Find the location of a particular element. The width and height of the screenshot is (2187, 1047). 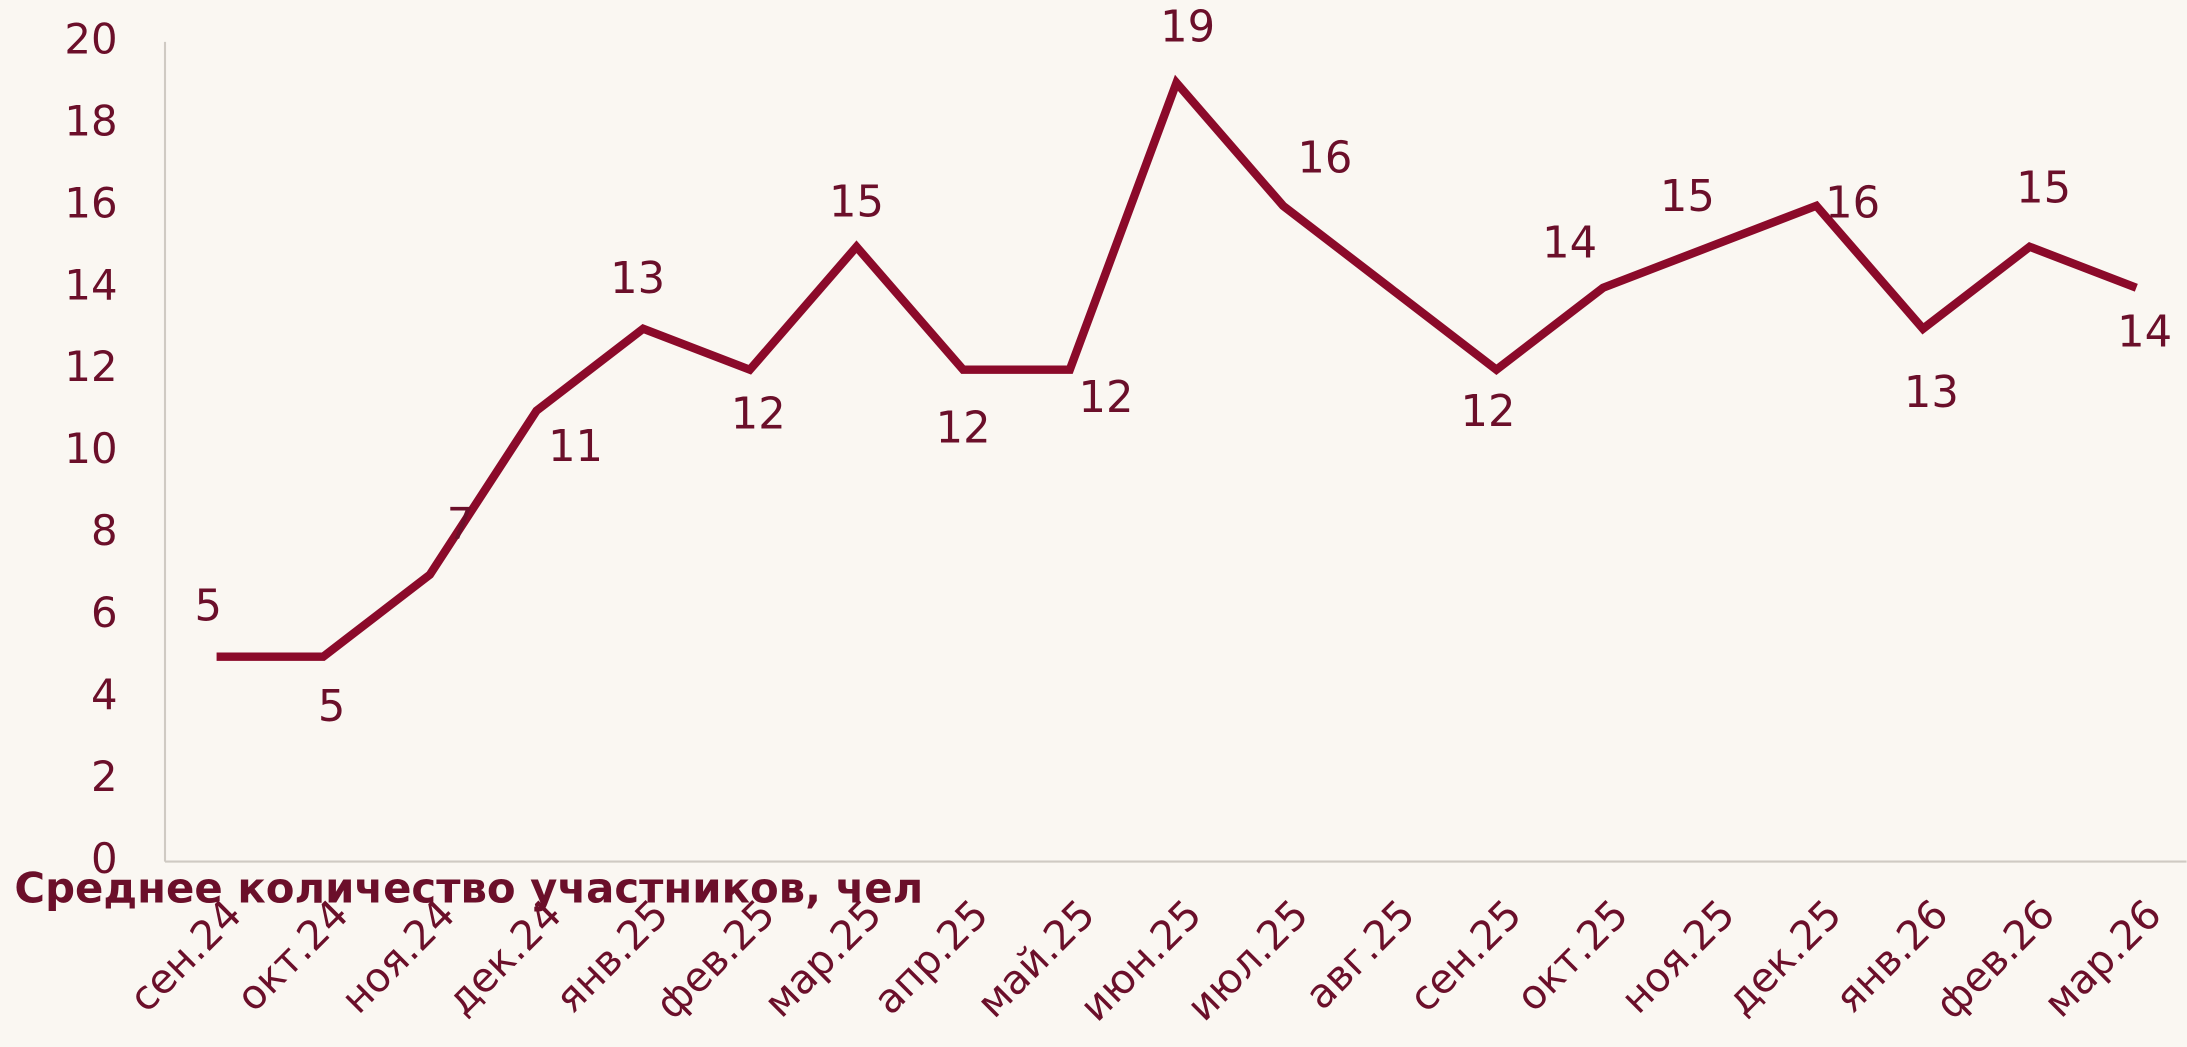

y-tick-label: 12 is located at coordinates (90, 366).